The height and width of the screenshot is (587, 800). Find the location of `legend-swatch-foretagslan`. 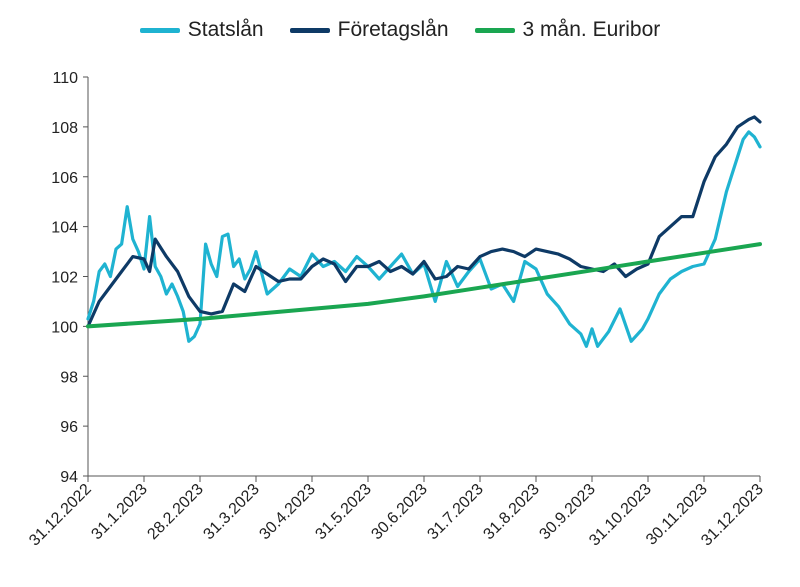

legend-swatch-foretagslan is located at coordinates (309, 30).